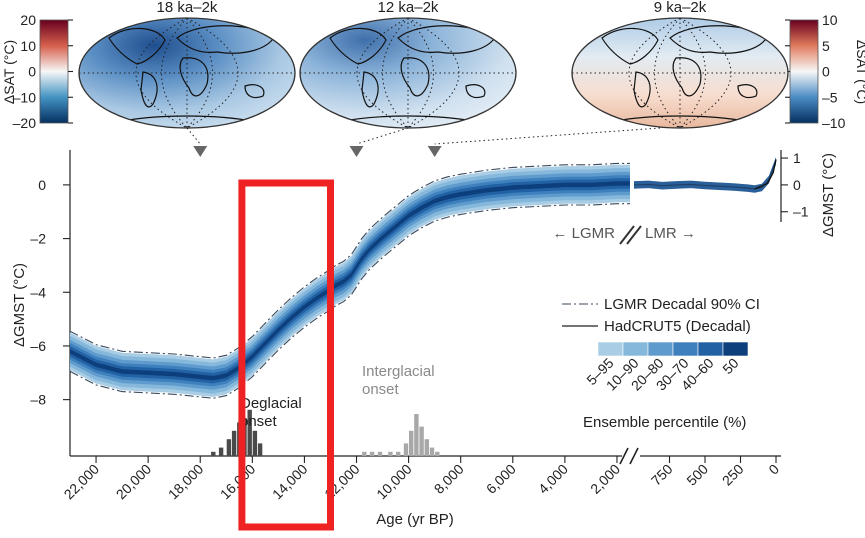  What do you see at coordinates (605, 479) in the screenshot?
I see `x-tick-label: 2,000` at bounding box center [605, 479].